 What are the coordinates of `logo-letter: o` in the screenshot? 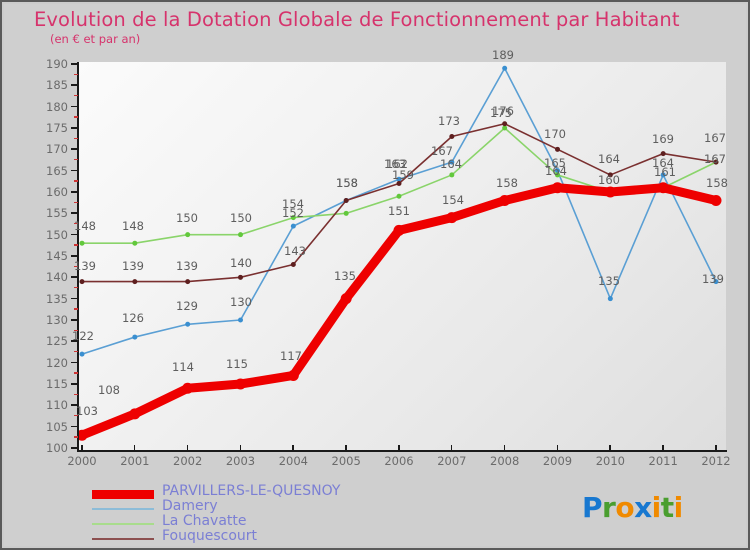 It's located at (625, 507).